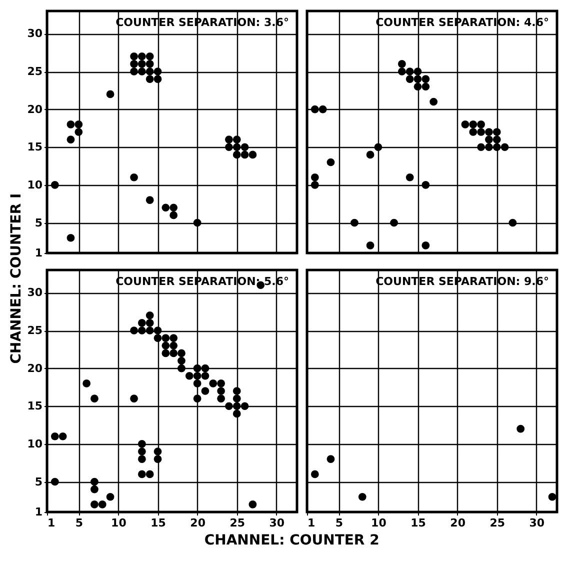 Image resolution: width=582 pixels, height=571 pixels. What do you see at coordinates (34, 147) in the screenshot?
I see `y-tick-label: 15` at bounding box center [34, 147].